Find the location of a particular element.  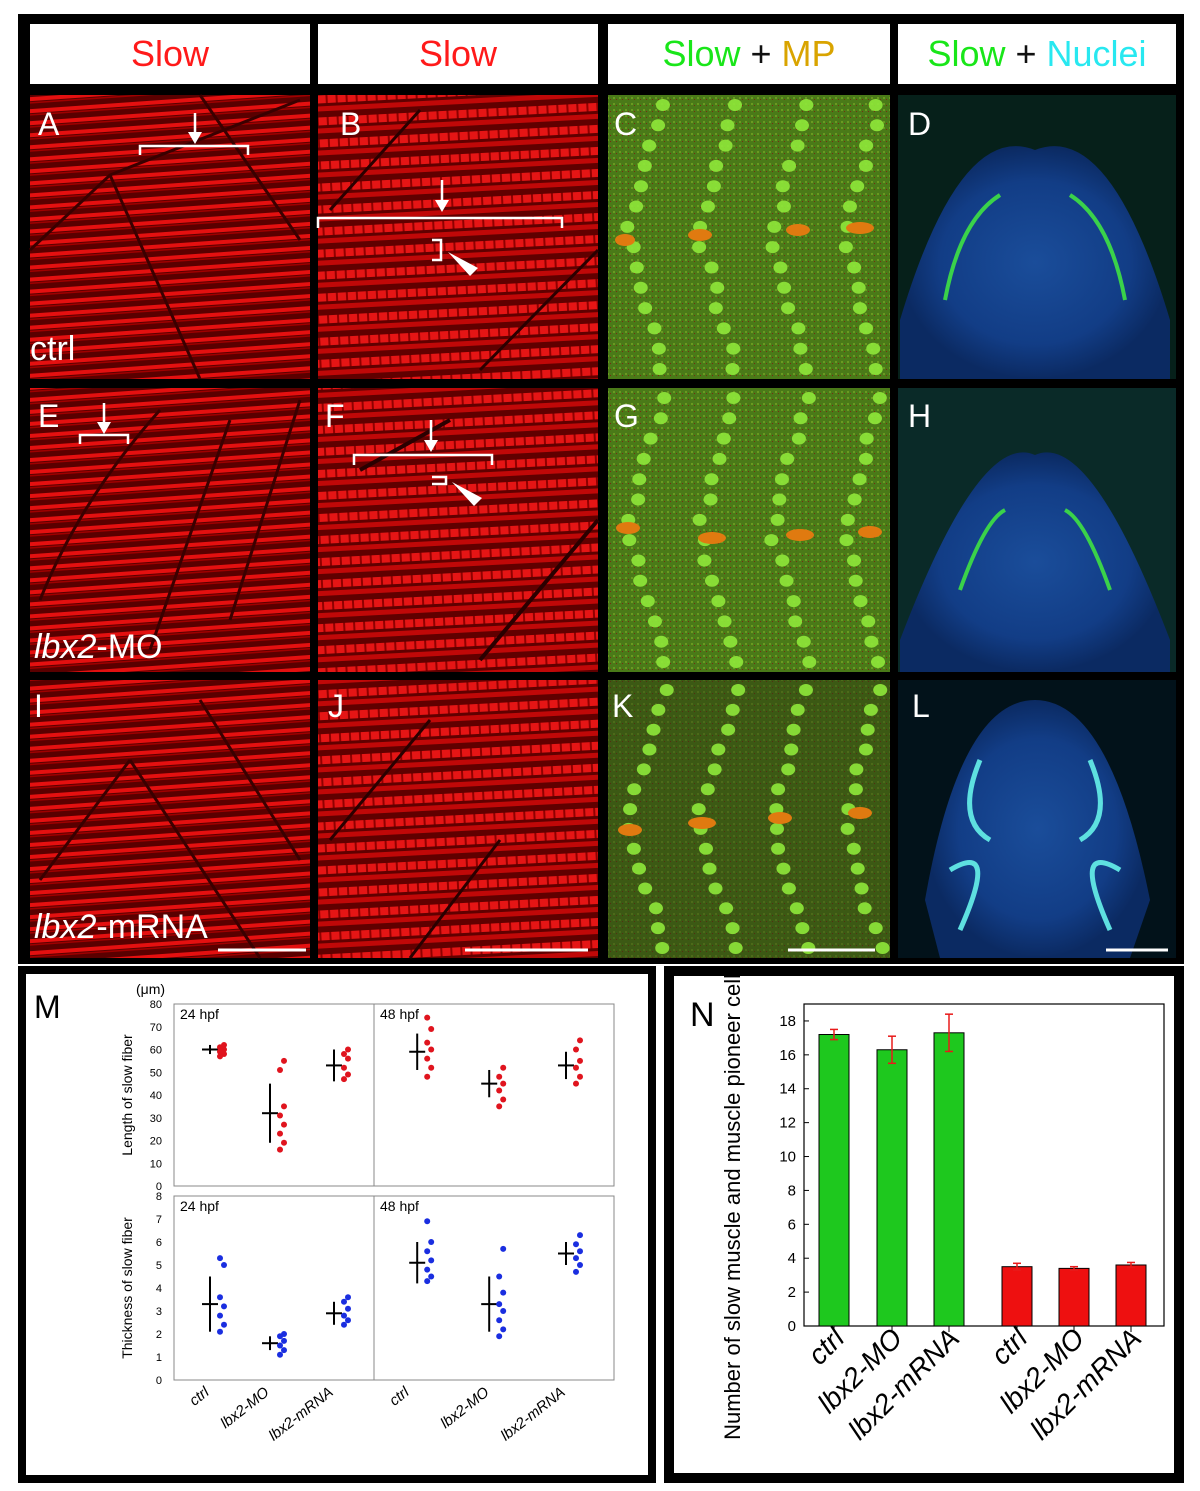

x-tick-label: ctrl is located at coordinates (826, 1346).